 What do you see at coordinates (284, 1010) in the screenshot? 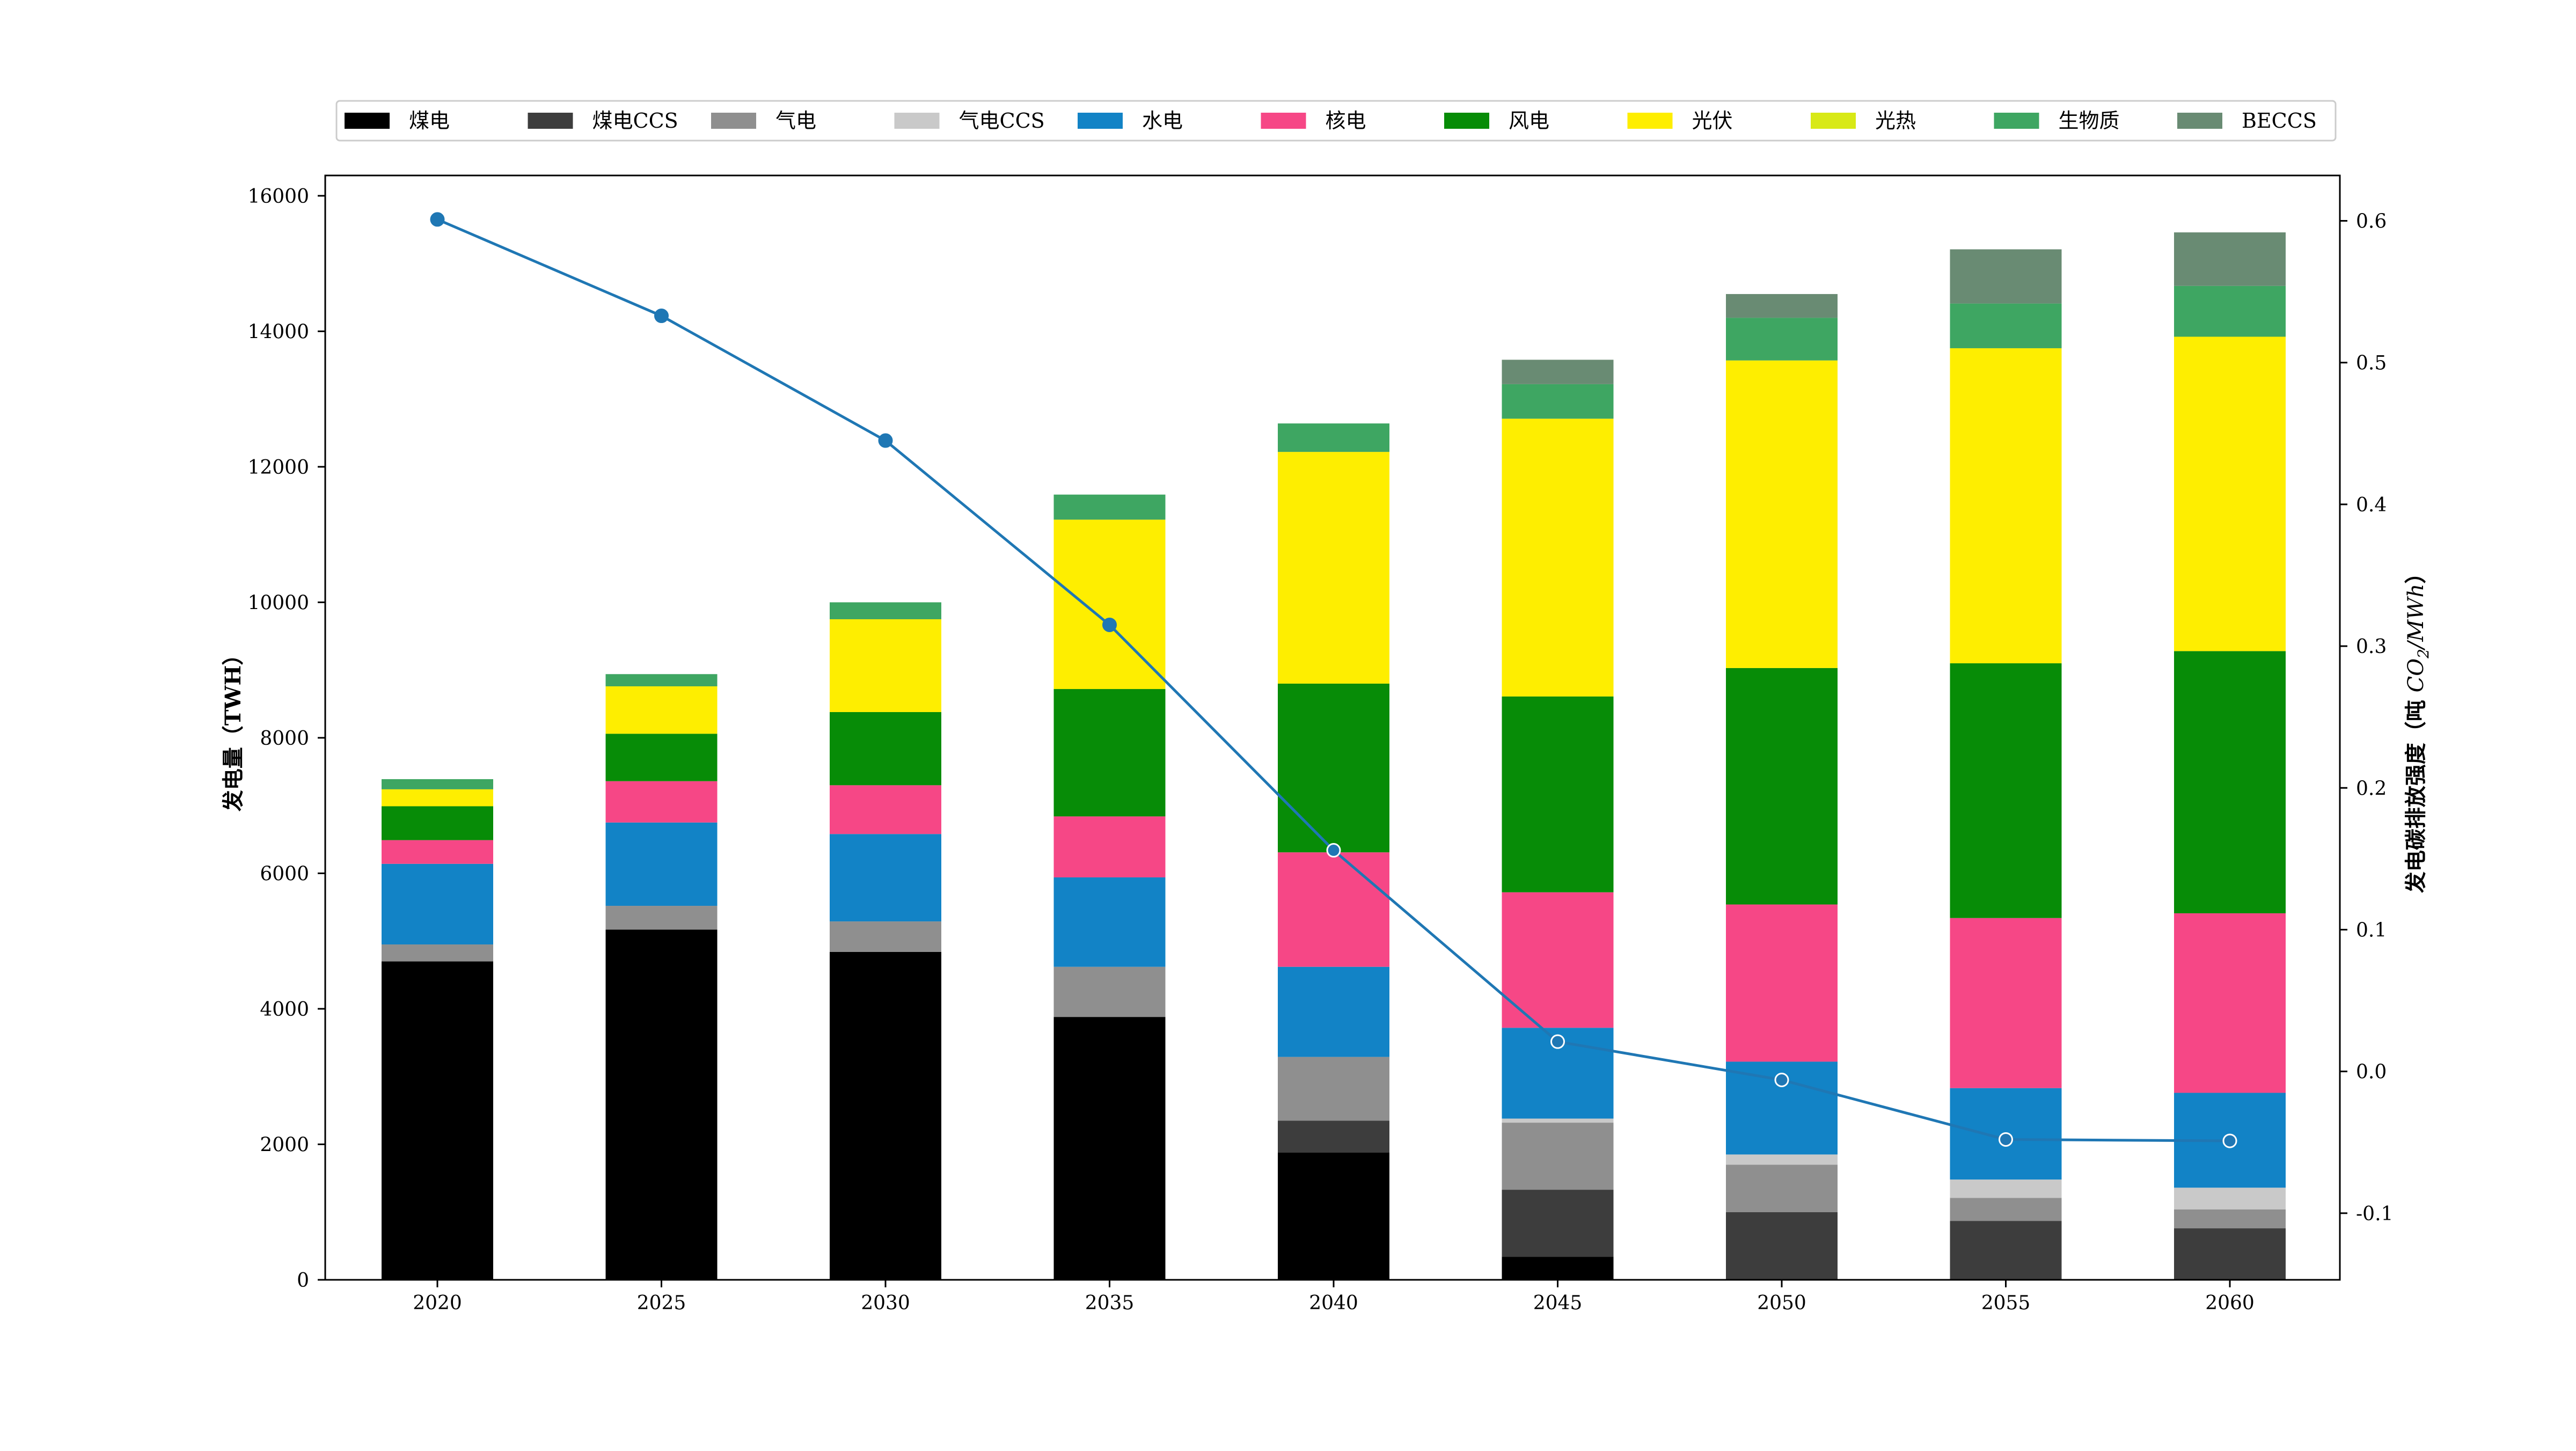
I see `y-tick-label-4000: 4000` at bounding box center [284, 1010].